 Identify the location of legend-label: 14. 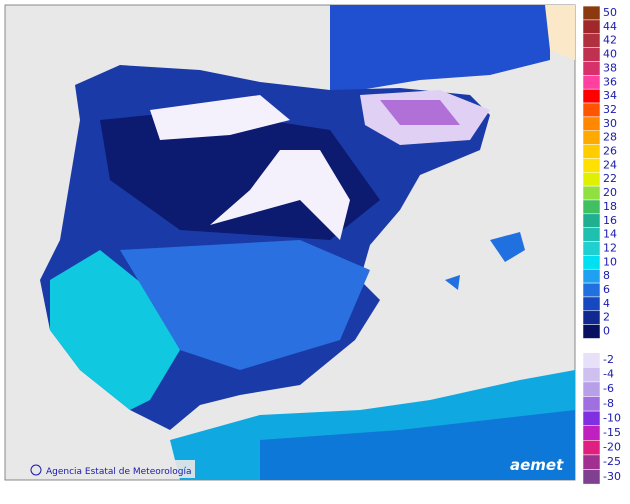
(610, 234).